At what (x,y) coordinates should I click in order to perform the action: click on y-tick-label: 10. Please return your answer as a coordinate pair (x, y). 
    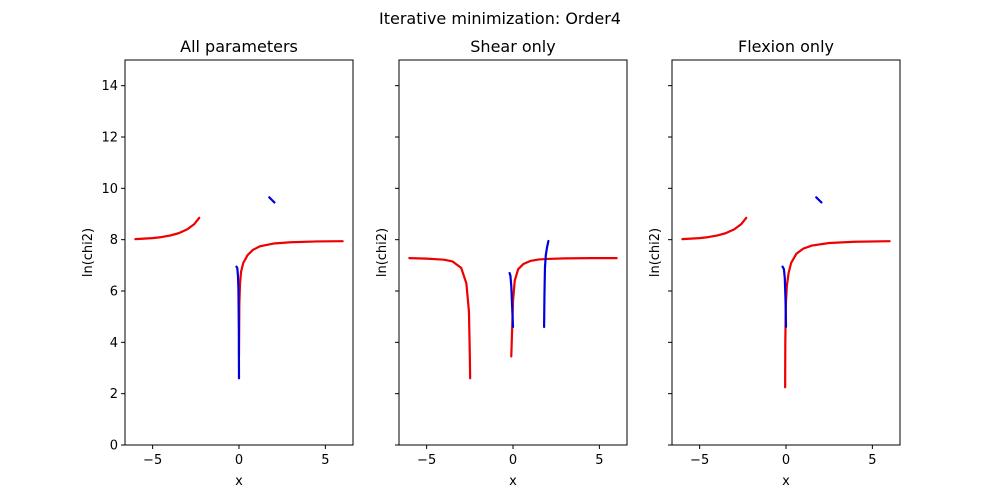
    Looking at the image, I should click on (109, 189).